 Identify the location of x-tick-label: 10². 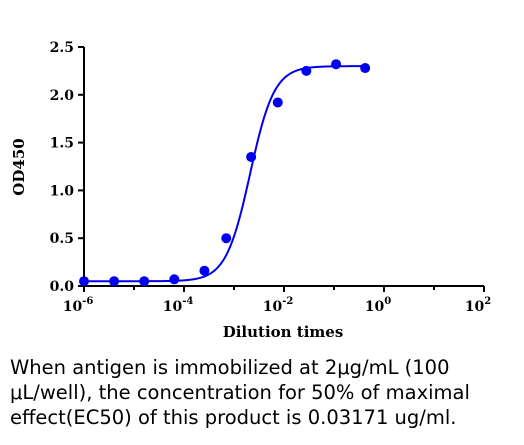
(478, 305).